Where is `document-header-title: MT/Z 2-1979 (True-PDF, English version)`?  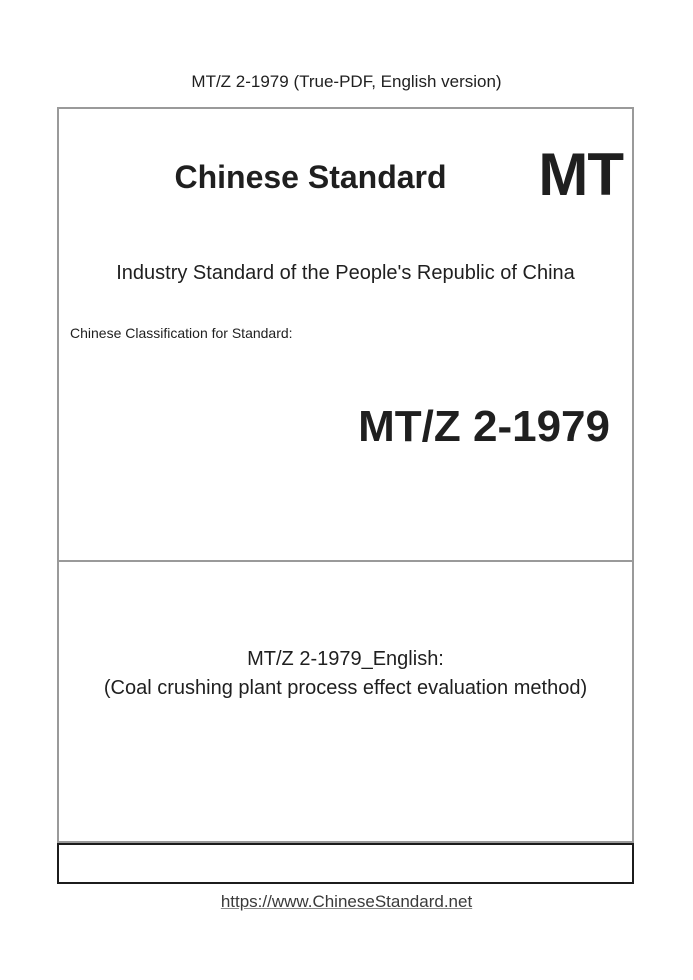
document-header-title: MT/Z 2-1979 (True-PDF, English version) is located at coordinates (346, 81).